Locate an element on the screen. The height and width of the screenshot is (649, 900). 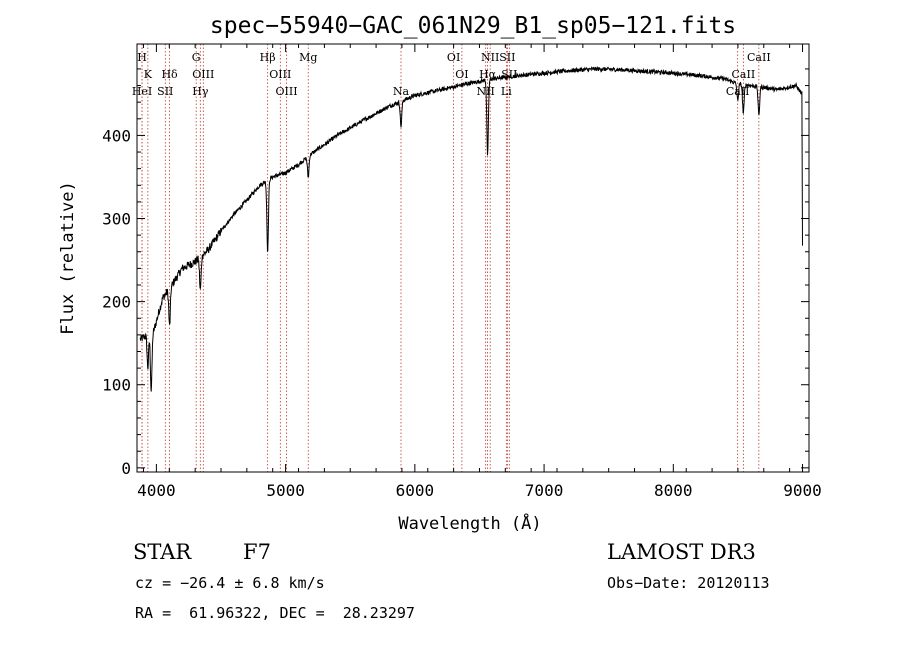
survey-name: LAMOST DR3 is located at coordinates (681, 552).